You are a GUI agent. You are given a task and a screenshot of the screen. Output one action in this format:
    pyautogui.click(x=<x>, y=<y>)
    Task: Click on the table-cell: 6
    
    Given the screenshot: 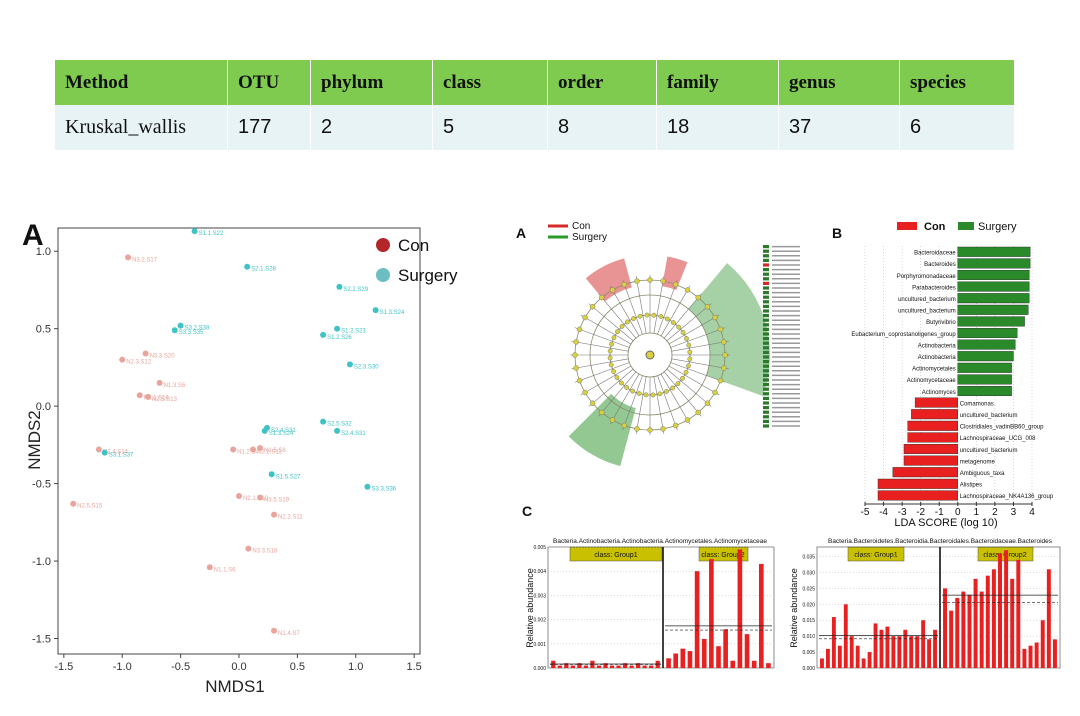 What is the action you would take?
    pyautogui.click(x=957, y=127)
    